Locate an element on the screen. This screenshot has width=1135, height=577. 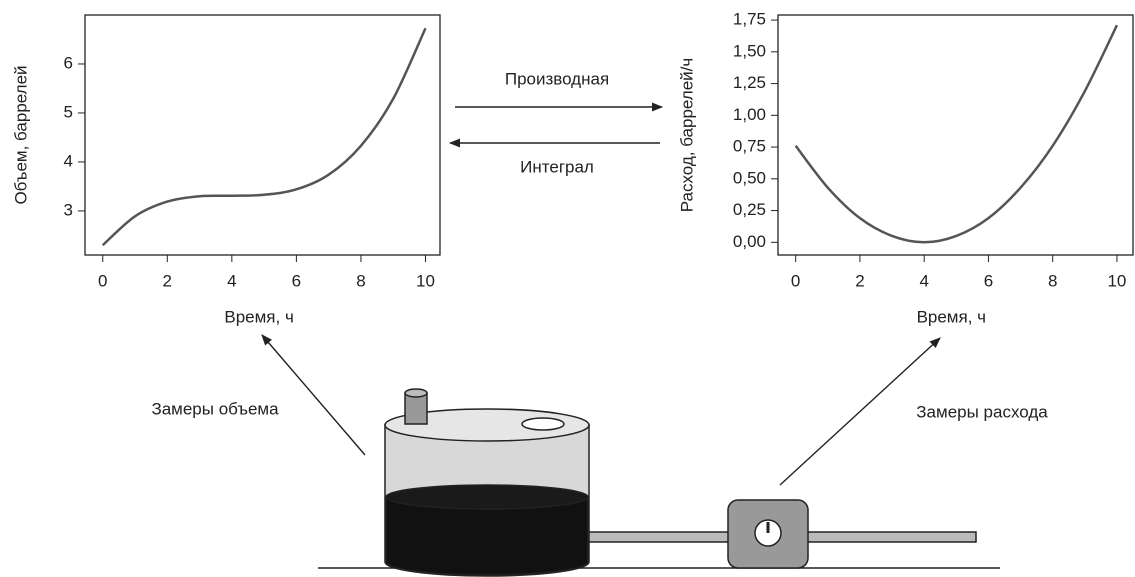
tank-top is located at coordinates (487, 425).